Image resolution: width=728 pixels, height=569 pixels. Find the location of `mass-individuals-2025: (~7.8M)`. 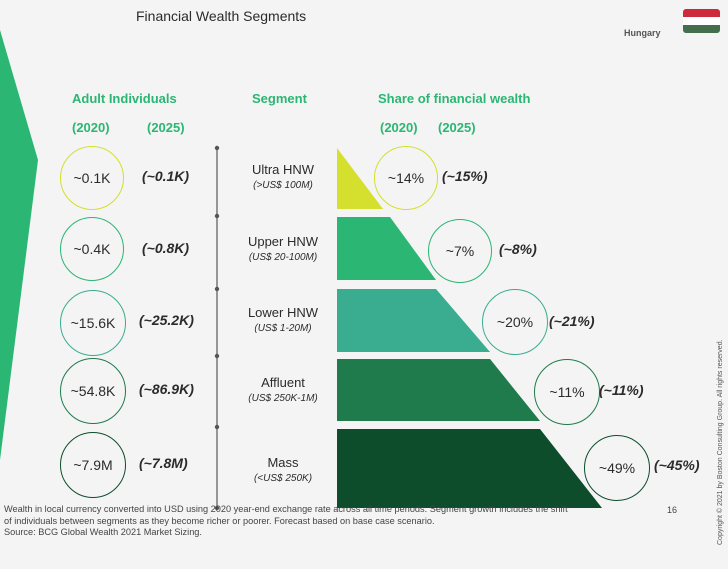

mass-individuals-2025: (~7.8M) is located at coordinates (163, 463).